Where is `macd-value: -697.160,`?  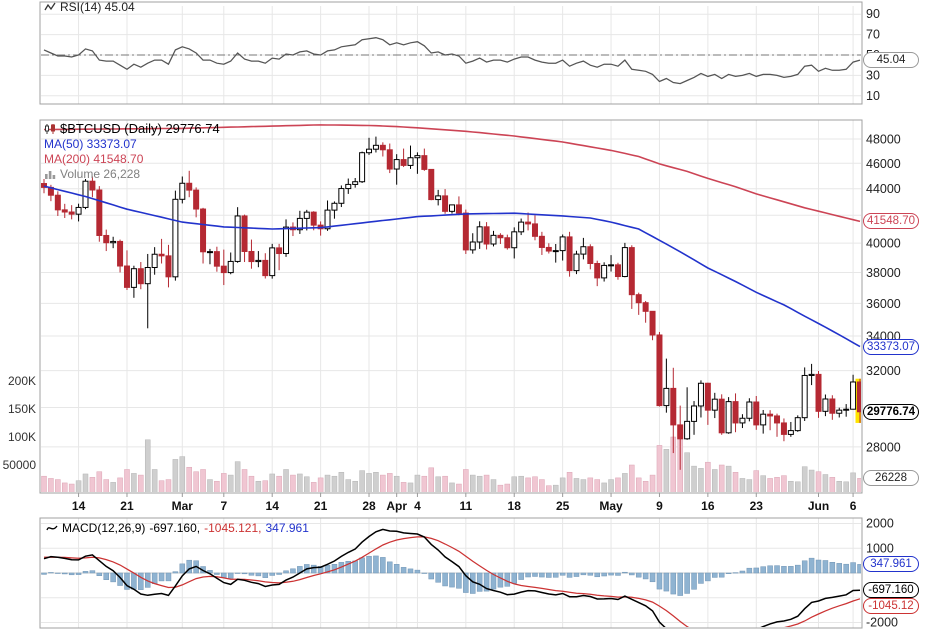
macd-value: -697.160, is located at coordinates (175, 528).